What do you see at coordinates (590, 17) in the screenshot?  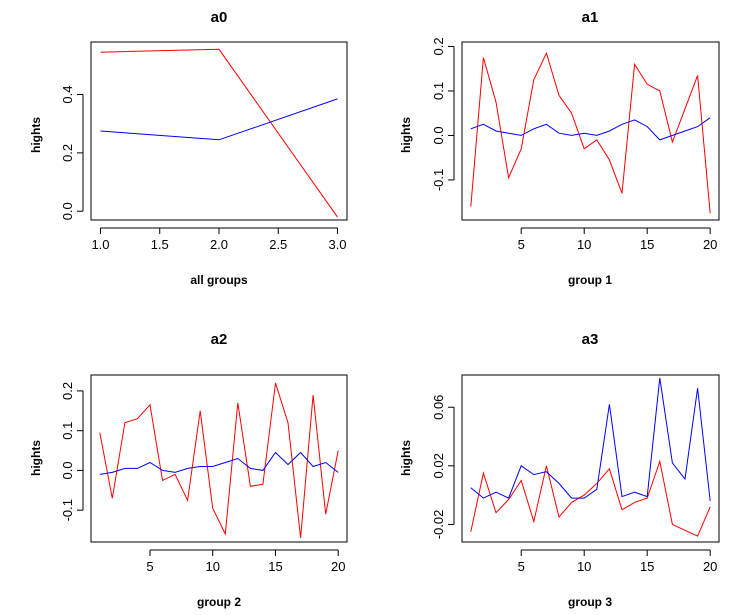 I see `panel-title: a1` at bounding box center [590, 17].